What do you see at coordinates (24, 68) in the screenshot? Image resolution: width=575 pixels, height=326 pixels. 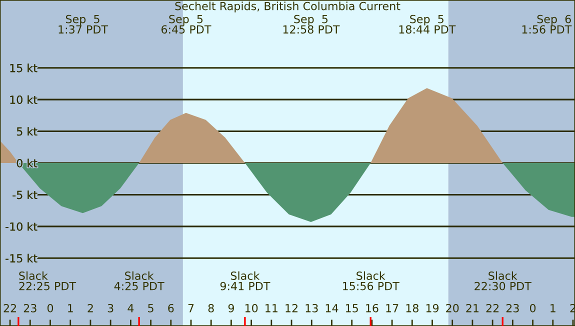 I see `y-tick-label: 15 kt` at bounding box center [24, 68].